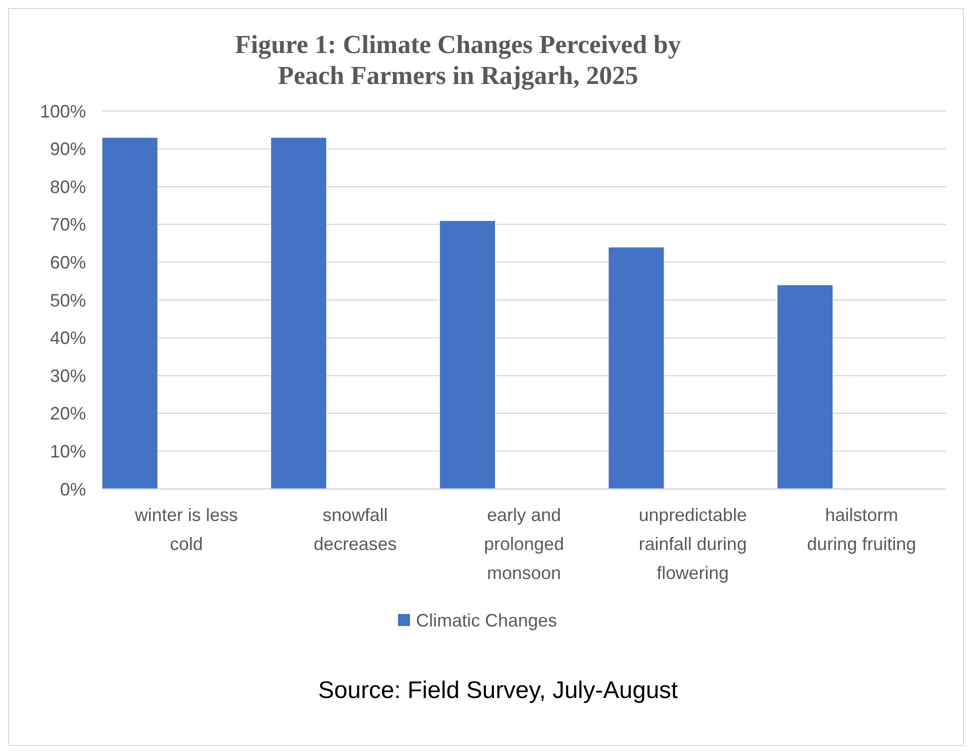 This screenshot has width=972, height=754. I want to click on x-tick-label: early and prolonged monsoon, so click(524, 544).